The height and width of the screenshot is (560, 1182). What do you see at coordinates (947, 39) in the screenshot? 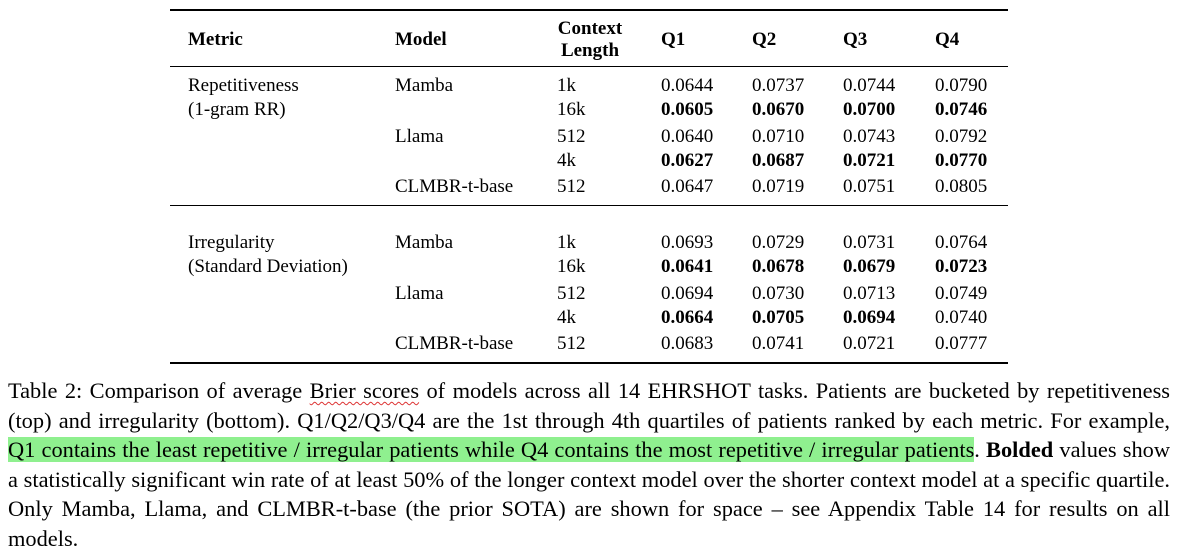
I see `column-header: Q4` at bounding box center [947, 39].